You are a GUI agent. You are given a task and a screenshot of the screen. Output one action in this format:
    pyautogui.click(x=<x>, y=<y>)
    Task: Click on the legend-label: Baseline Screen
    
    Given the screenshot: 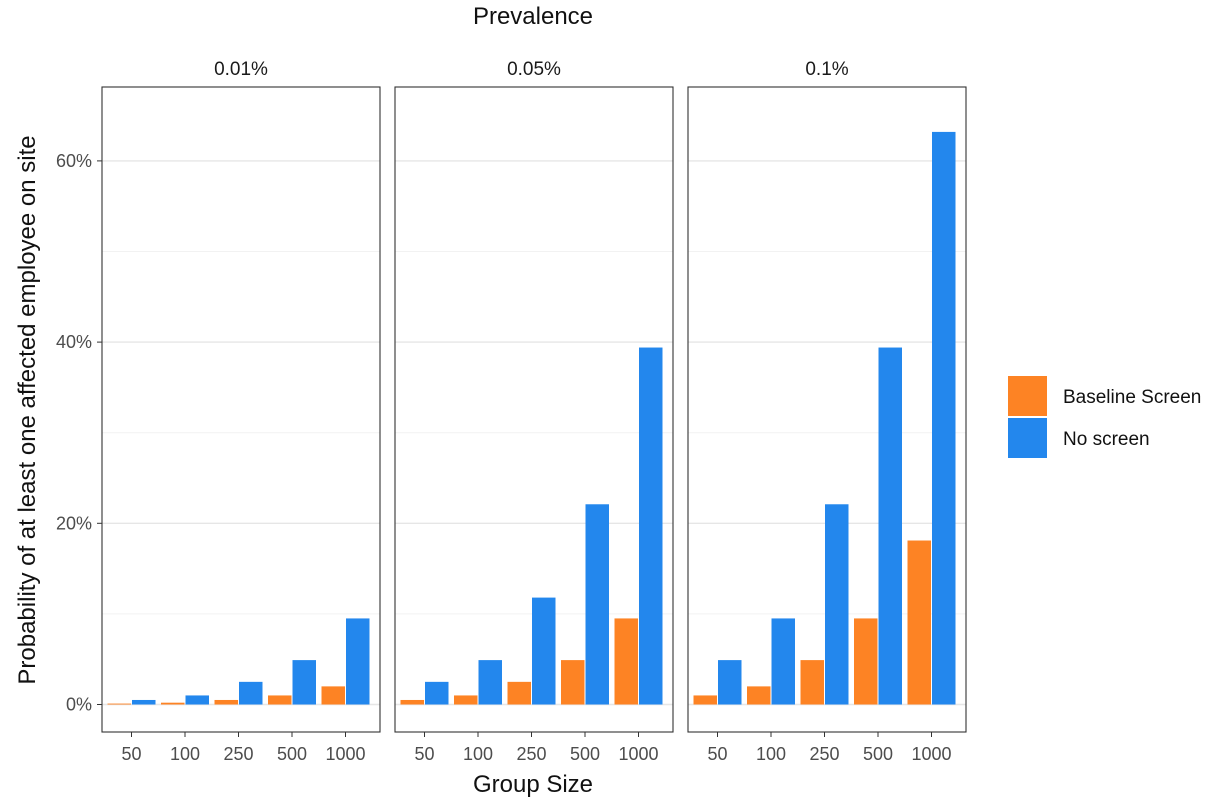 What is the action you would take?
    pyautogui.click(x=1132, y=397)
    